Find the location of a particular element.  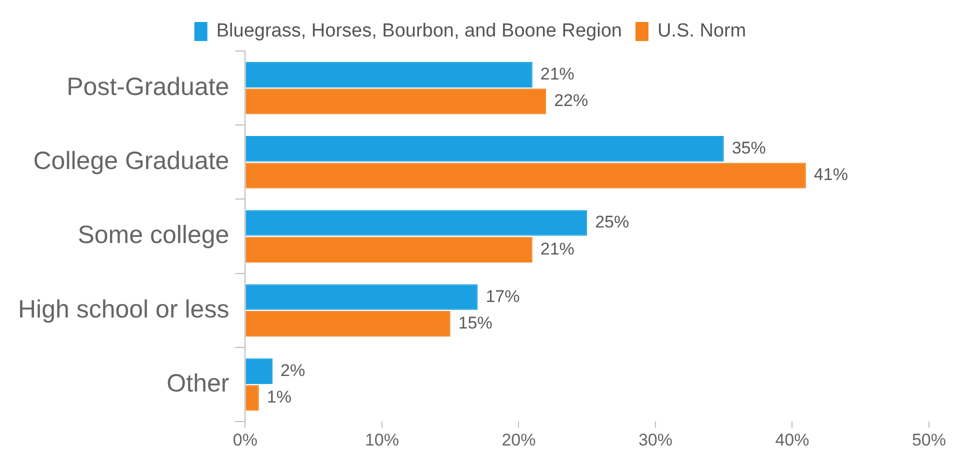

y-tick-label: High school or less is located at coordinates (124, 309).